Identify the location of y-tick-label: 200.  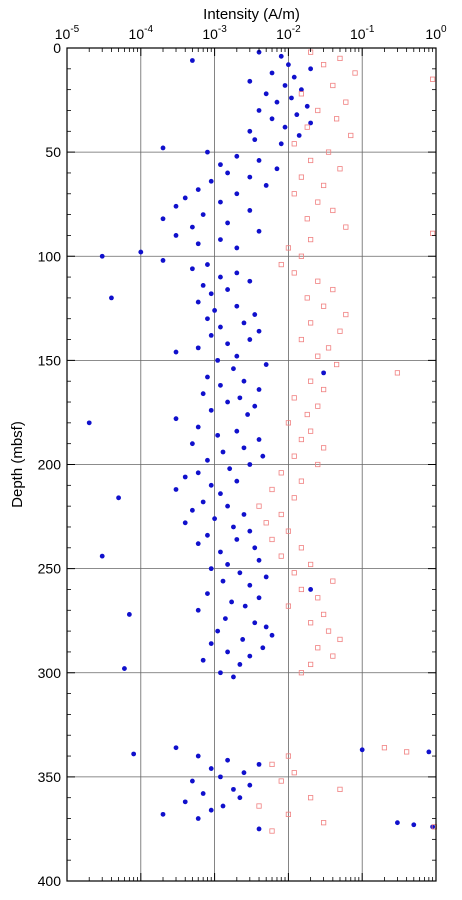
(50, 465).